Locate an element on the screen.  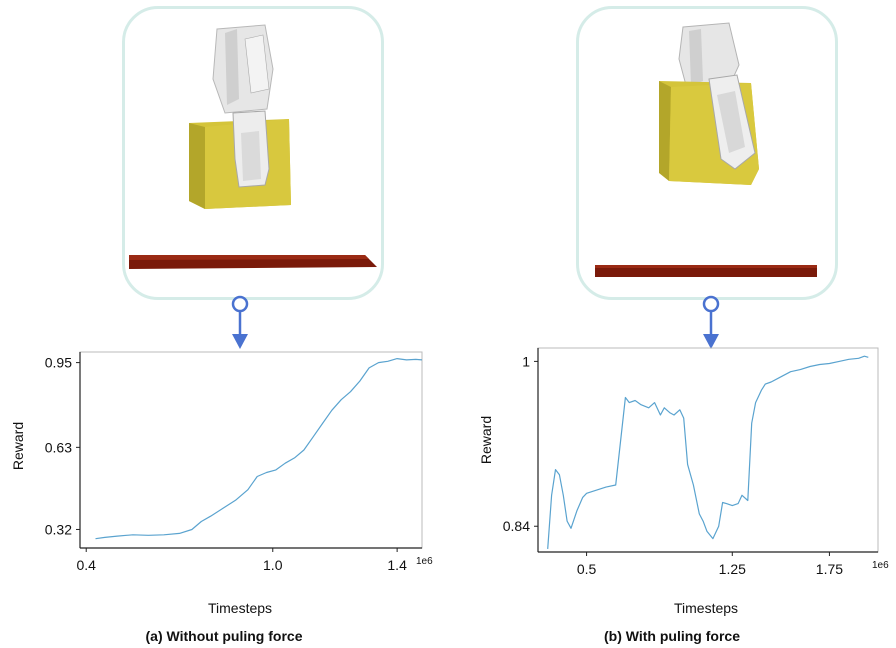
chart-a-x-tick-label: 1.4 is located at coordinates (397, 565).